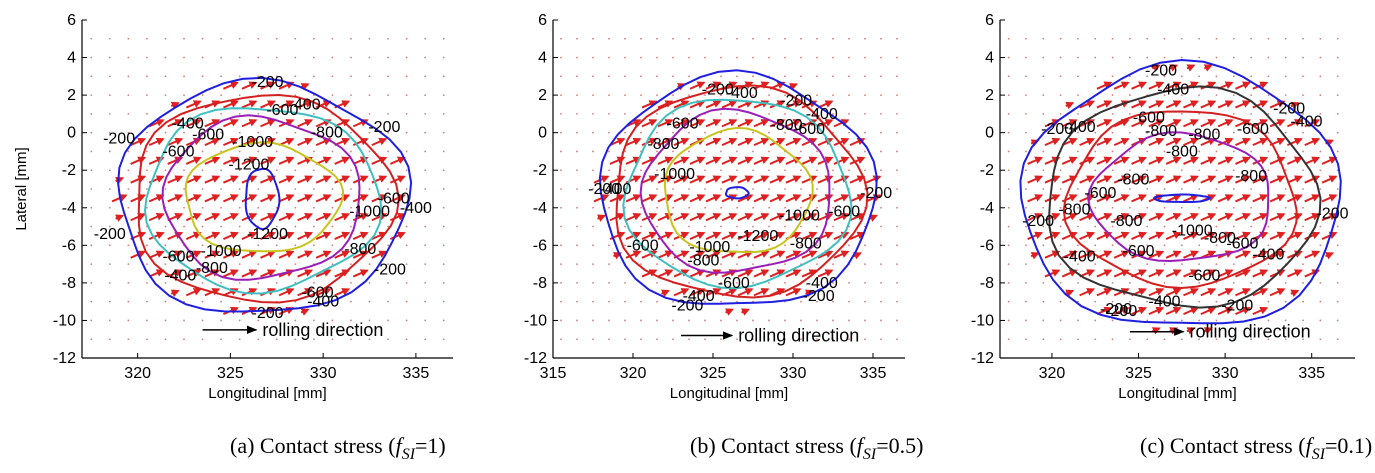 Image resolution: width=1375 pixels, height=473 pixels. I want to click on contour-level-line, so click(737, 194).